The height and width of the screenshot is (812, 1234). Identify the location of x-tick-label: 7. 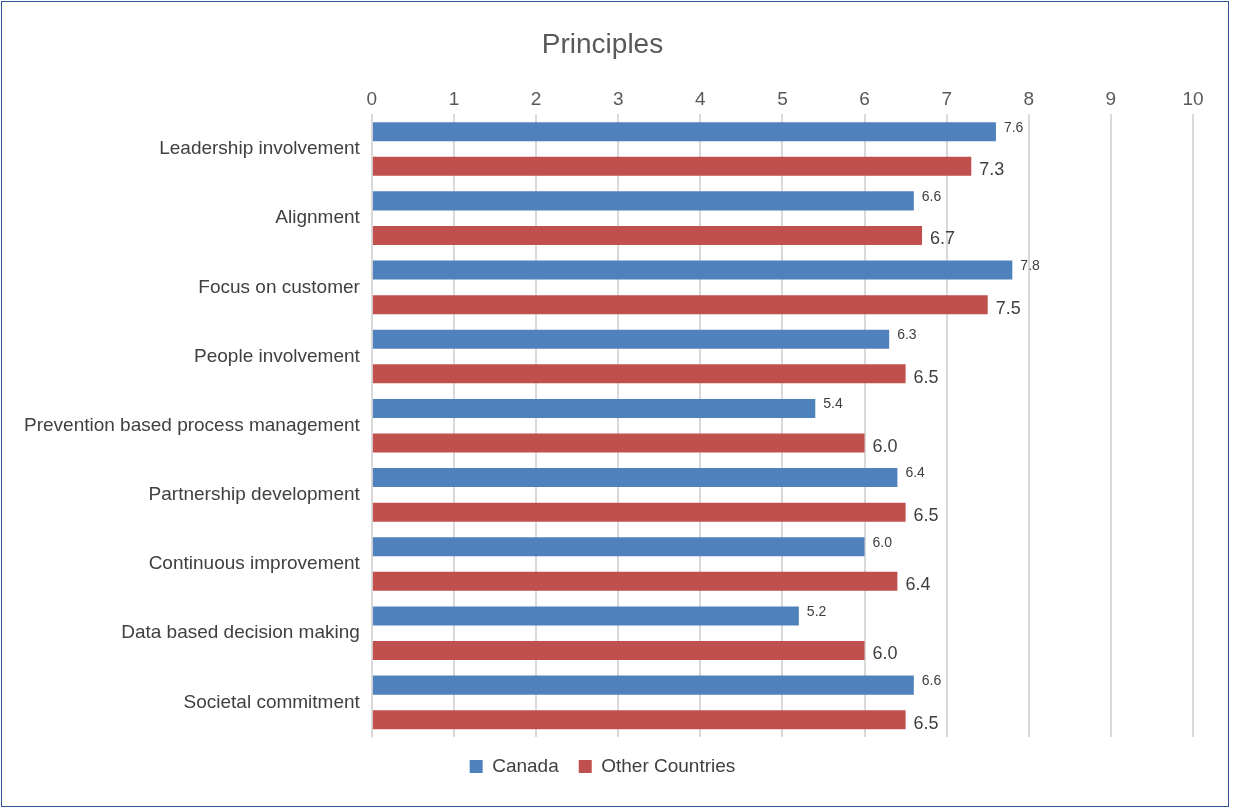
(946, 99).